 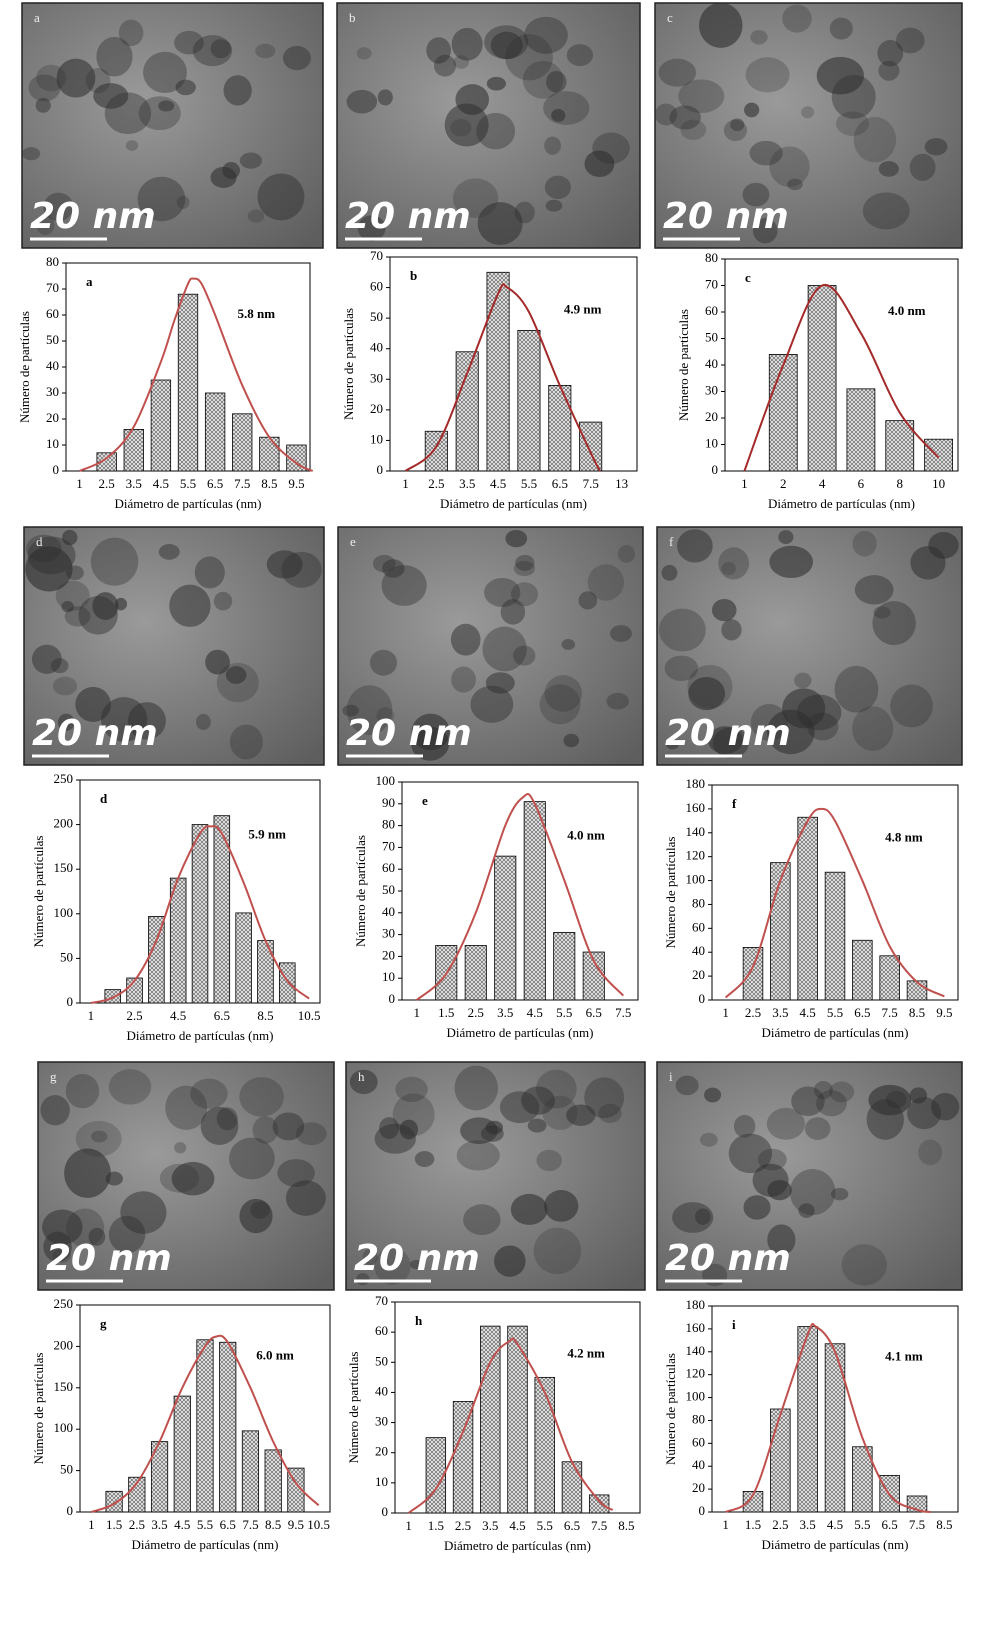 What do you see at coordinates (586, 834) in the screenshot?
I see `mean-annotation: 4.0 nm` at bounding box center [586, 834].